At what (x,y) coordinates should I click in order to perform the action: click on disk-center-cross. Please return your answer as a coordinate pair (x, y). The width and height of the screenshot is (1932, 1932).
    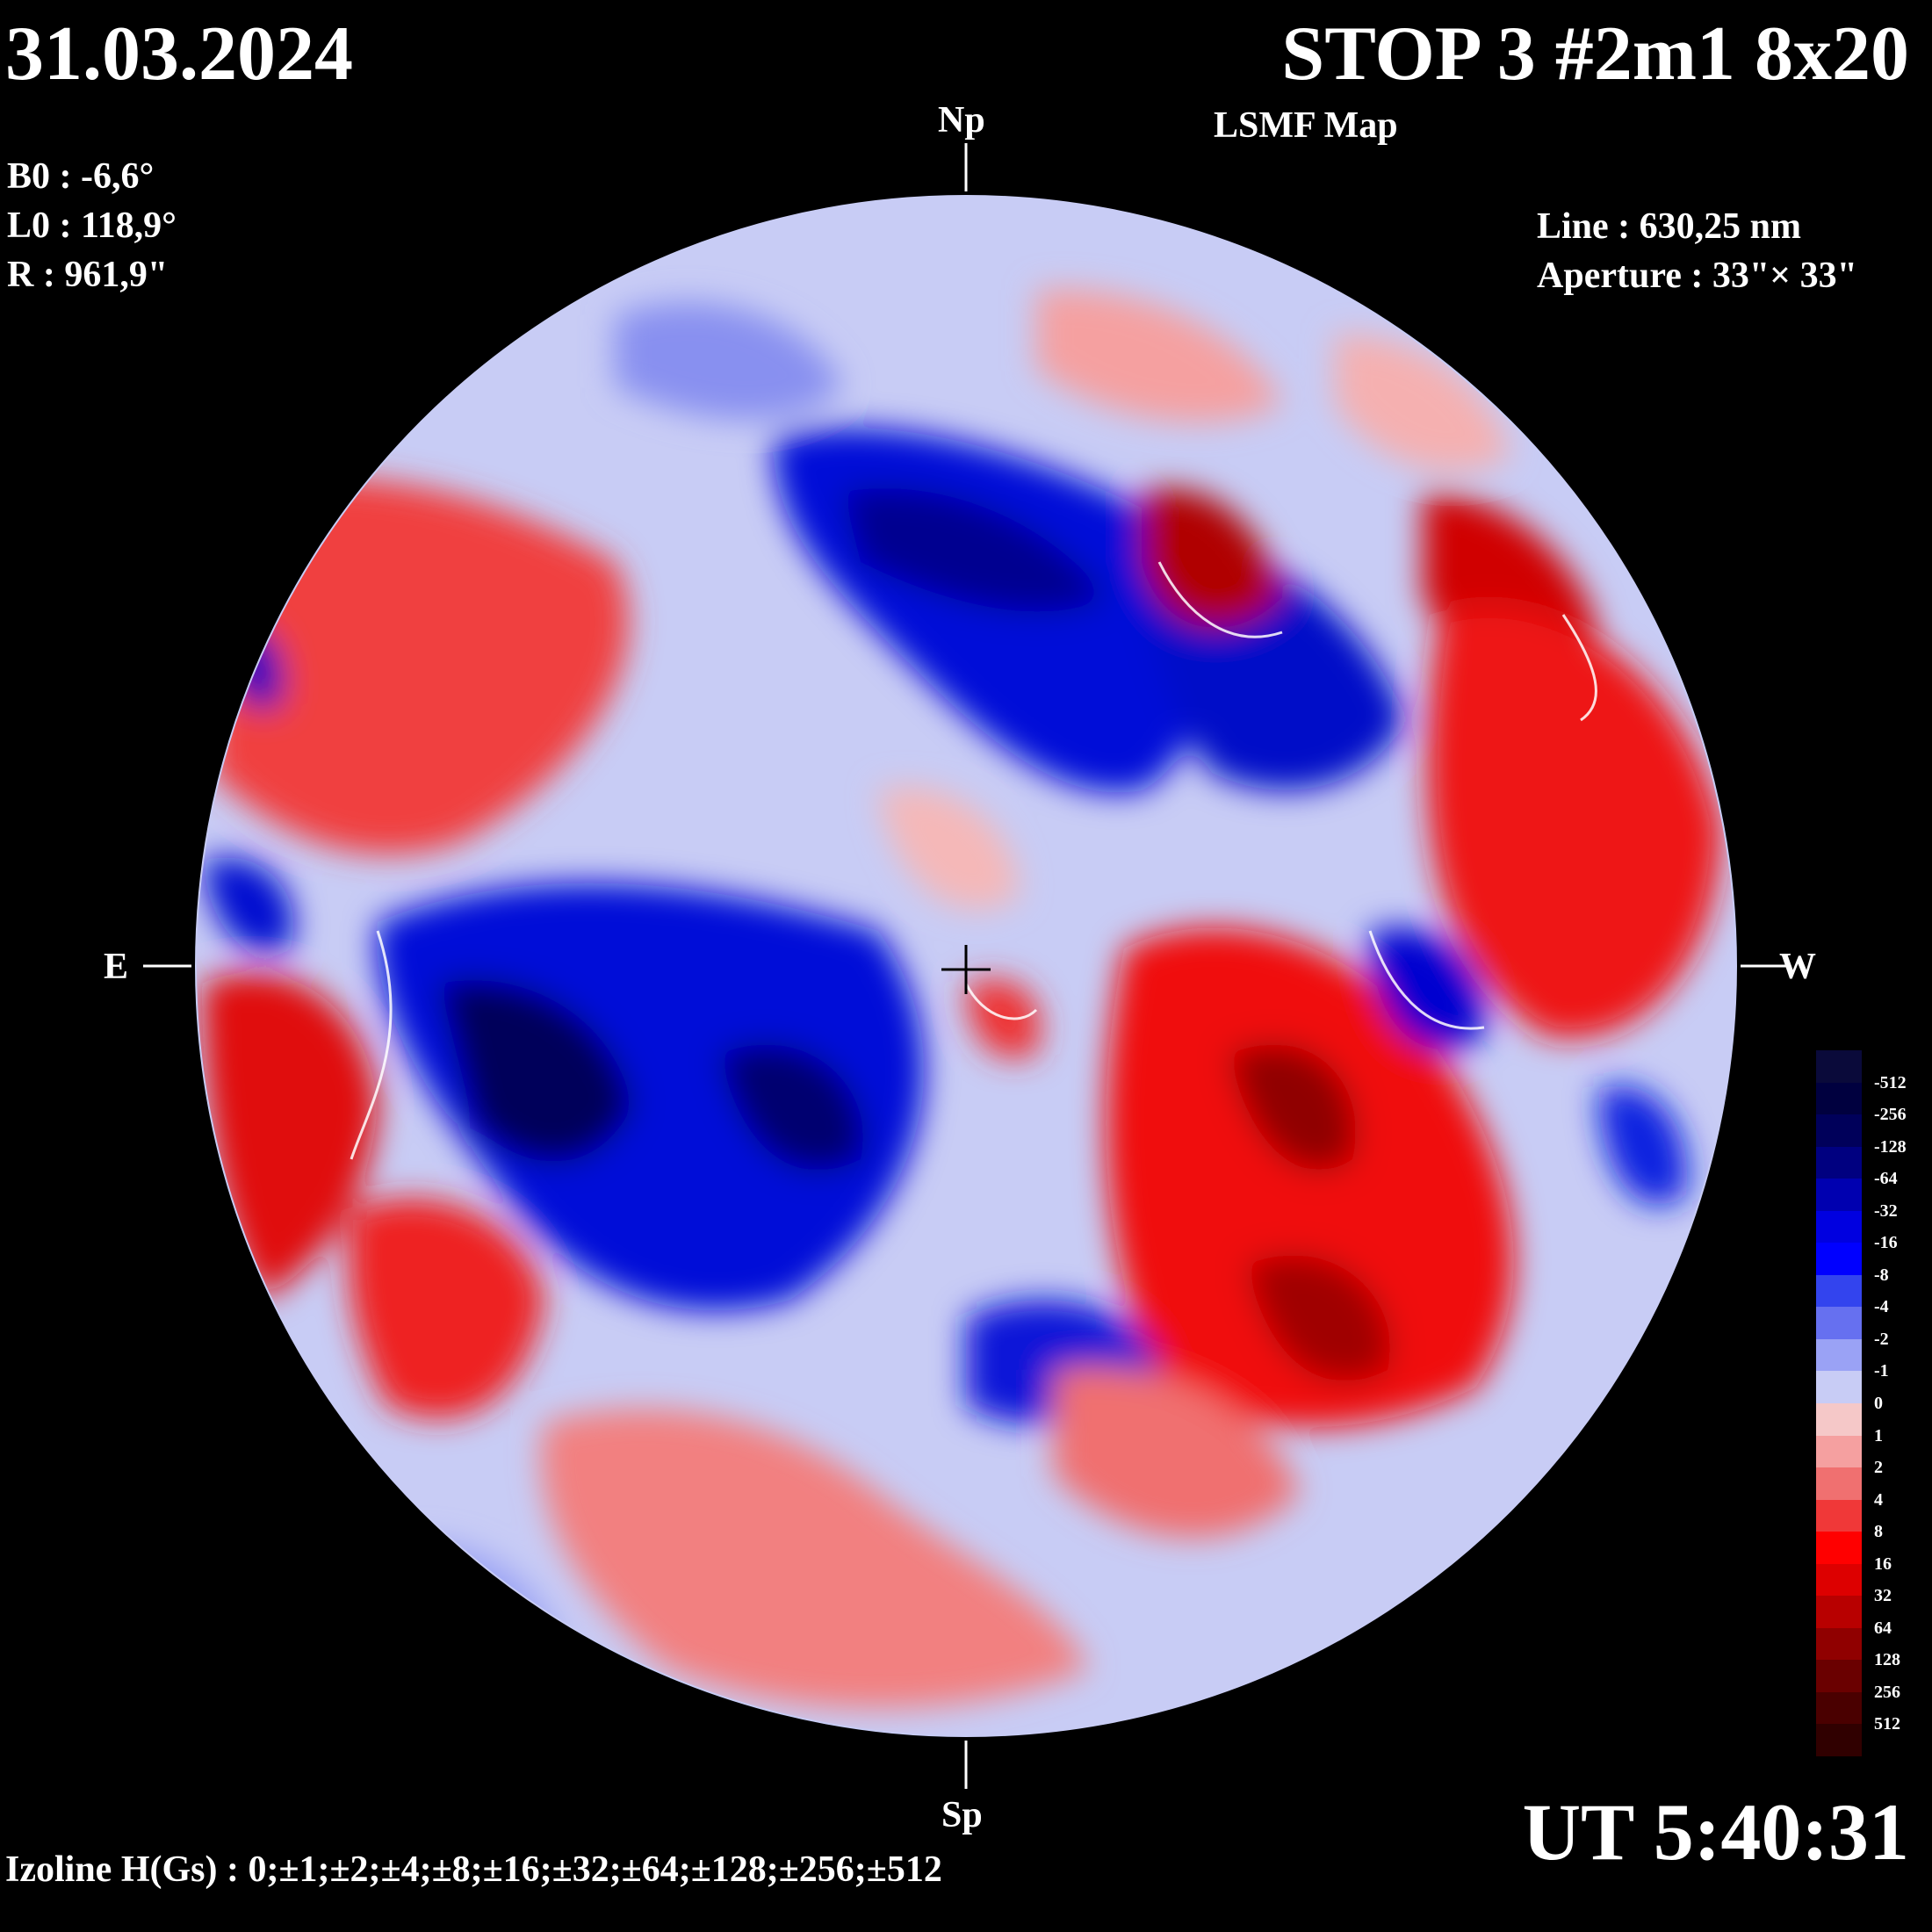
    Looking at the image, I should click on (966, 970).